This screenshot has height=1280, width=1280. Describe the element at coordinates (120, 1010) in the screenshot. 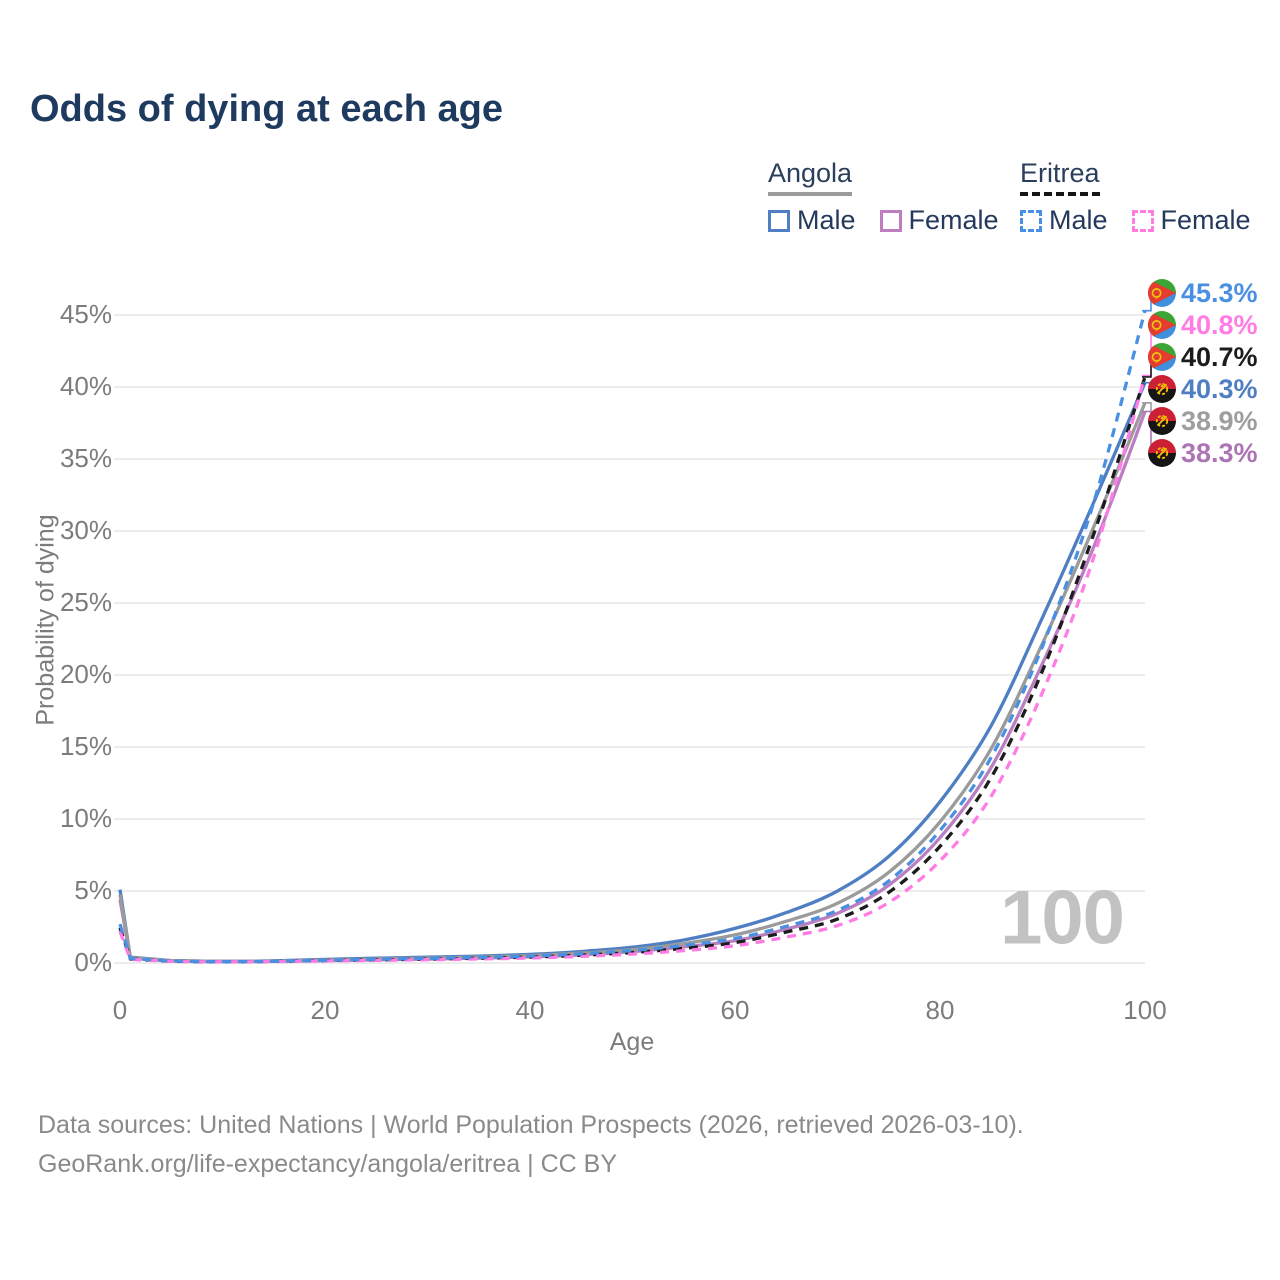

I see `x-tick-label: 0` at that location.